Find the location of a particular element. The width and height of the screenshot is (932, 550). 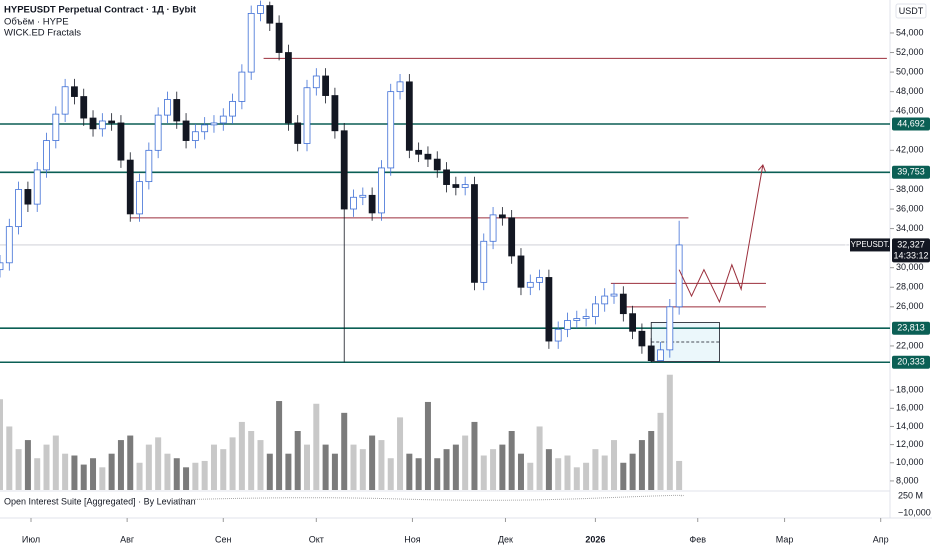

currency: USDT is located at coordinates (911, 11).